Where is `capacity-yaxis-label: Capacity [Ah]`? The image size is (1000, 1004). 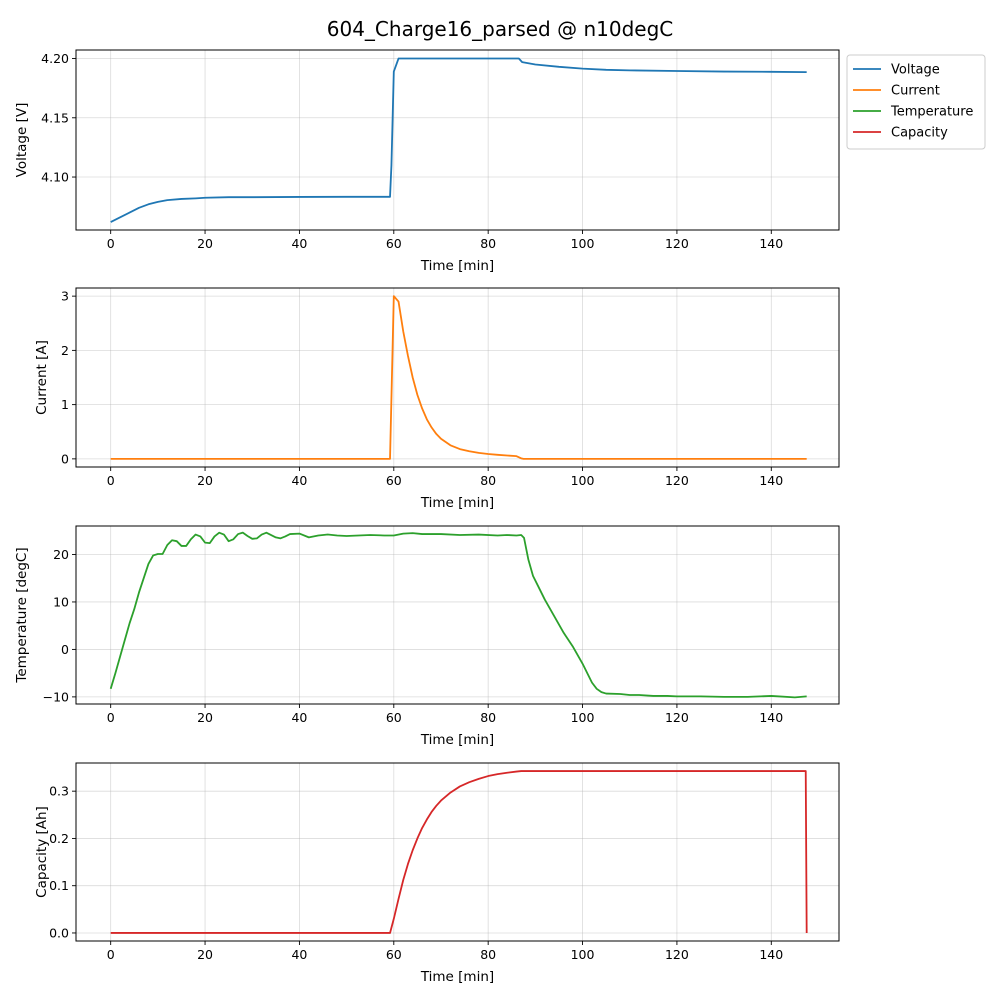 capacity-yaxis-label: Capacity [Ah] is located at coordinates (42, 852).